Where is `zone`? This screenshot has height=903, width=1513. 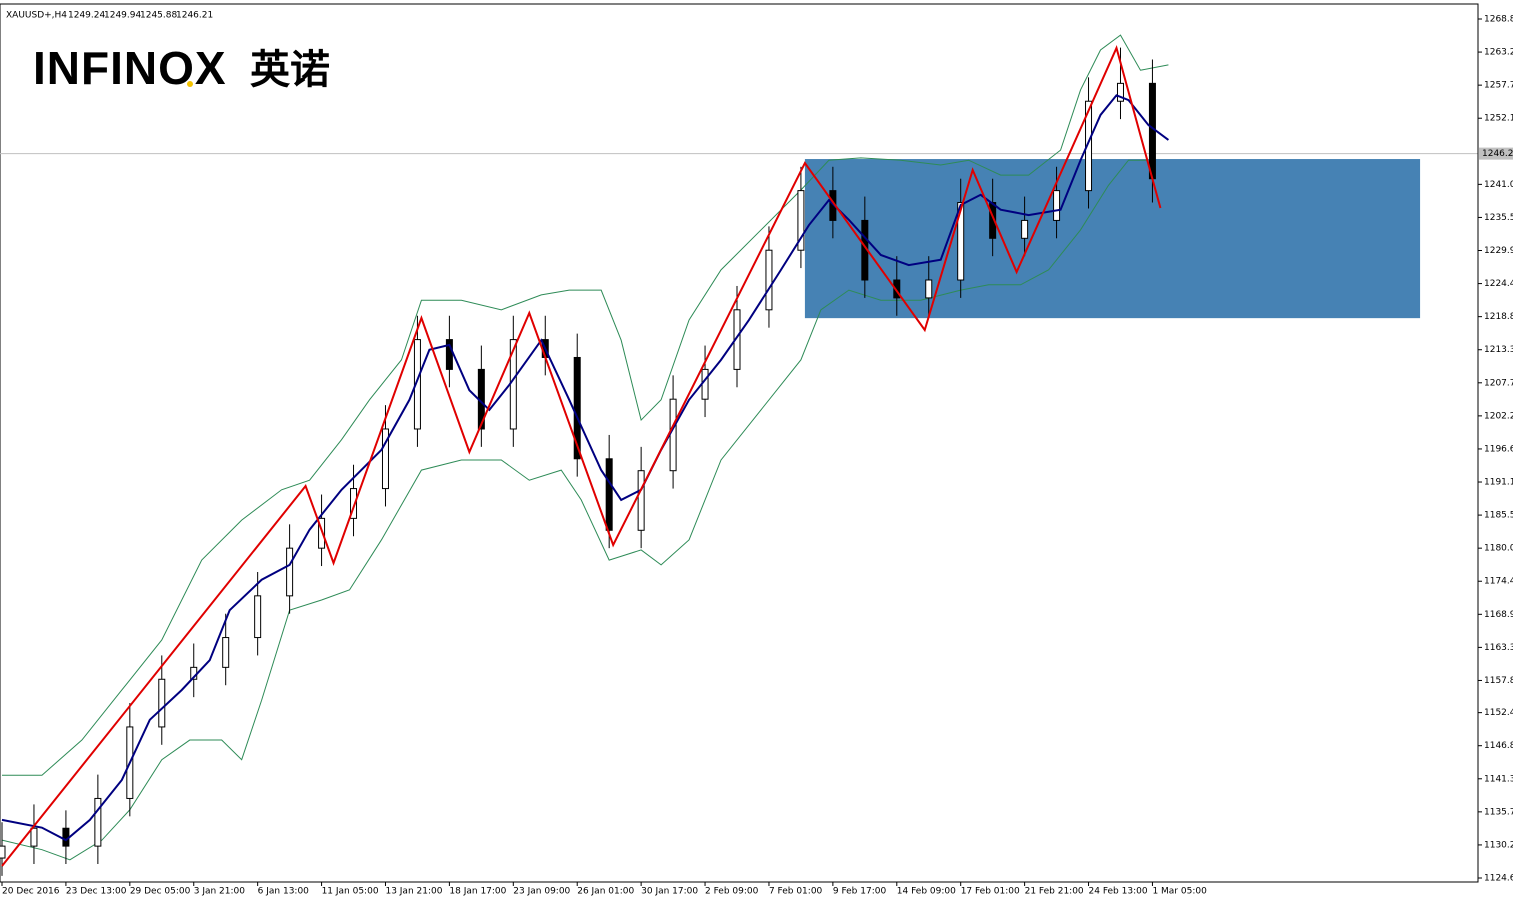
zone is located at coordinates (1112, 239).